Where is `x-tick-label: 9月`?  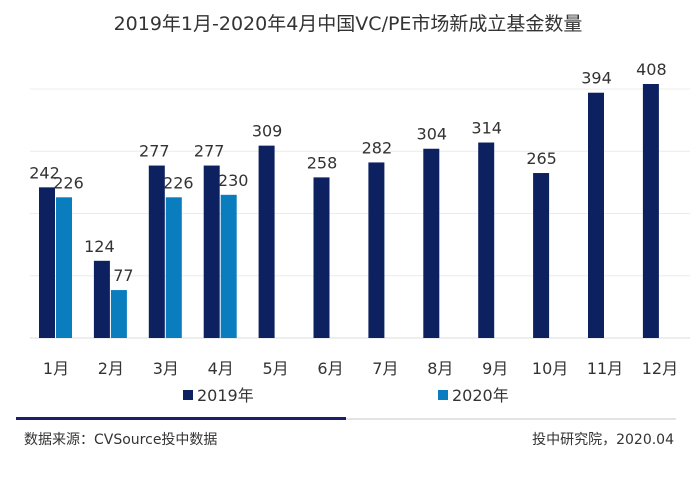 x-tick-label: 9月 is located at coordinates (495, 368).